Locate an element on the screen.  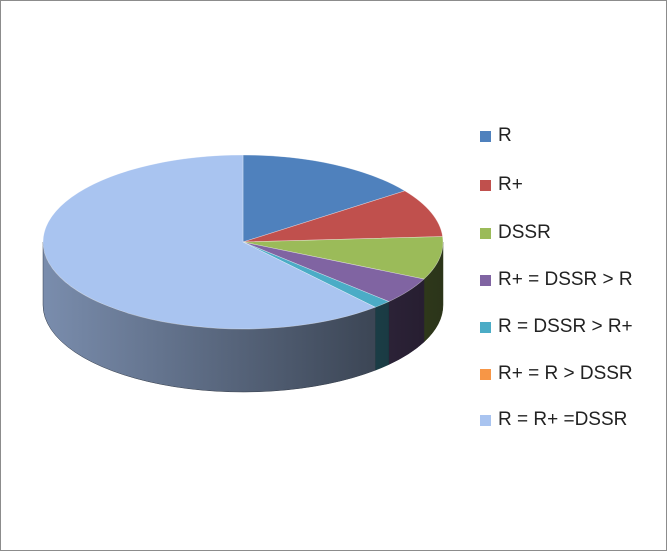
legend-swatch-r-plus is located at coordinates (485, 185).